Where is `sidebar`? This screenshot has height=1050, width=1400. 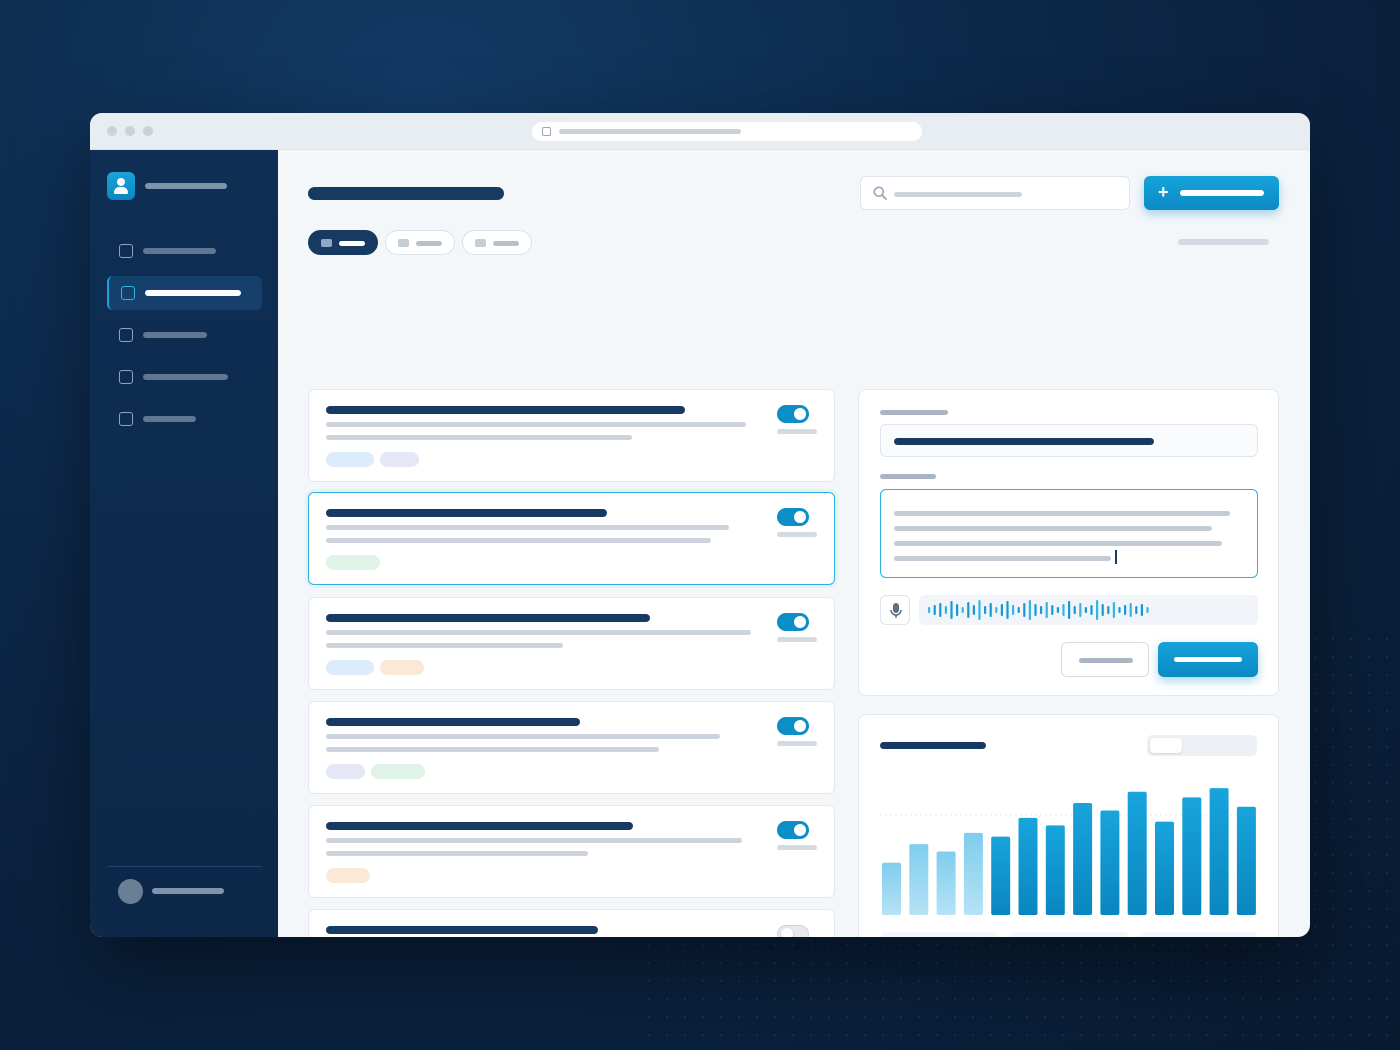
sidebar is located at coordinates (184, 543).